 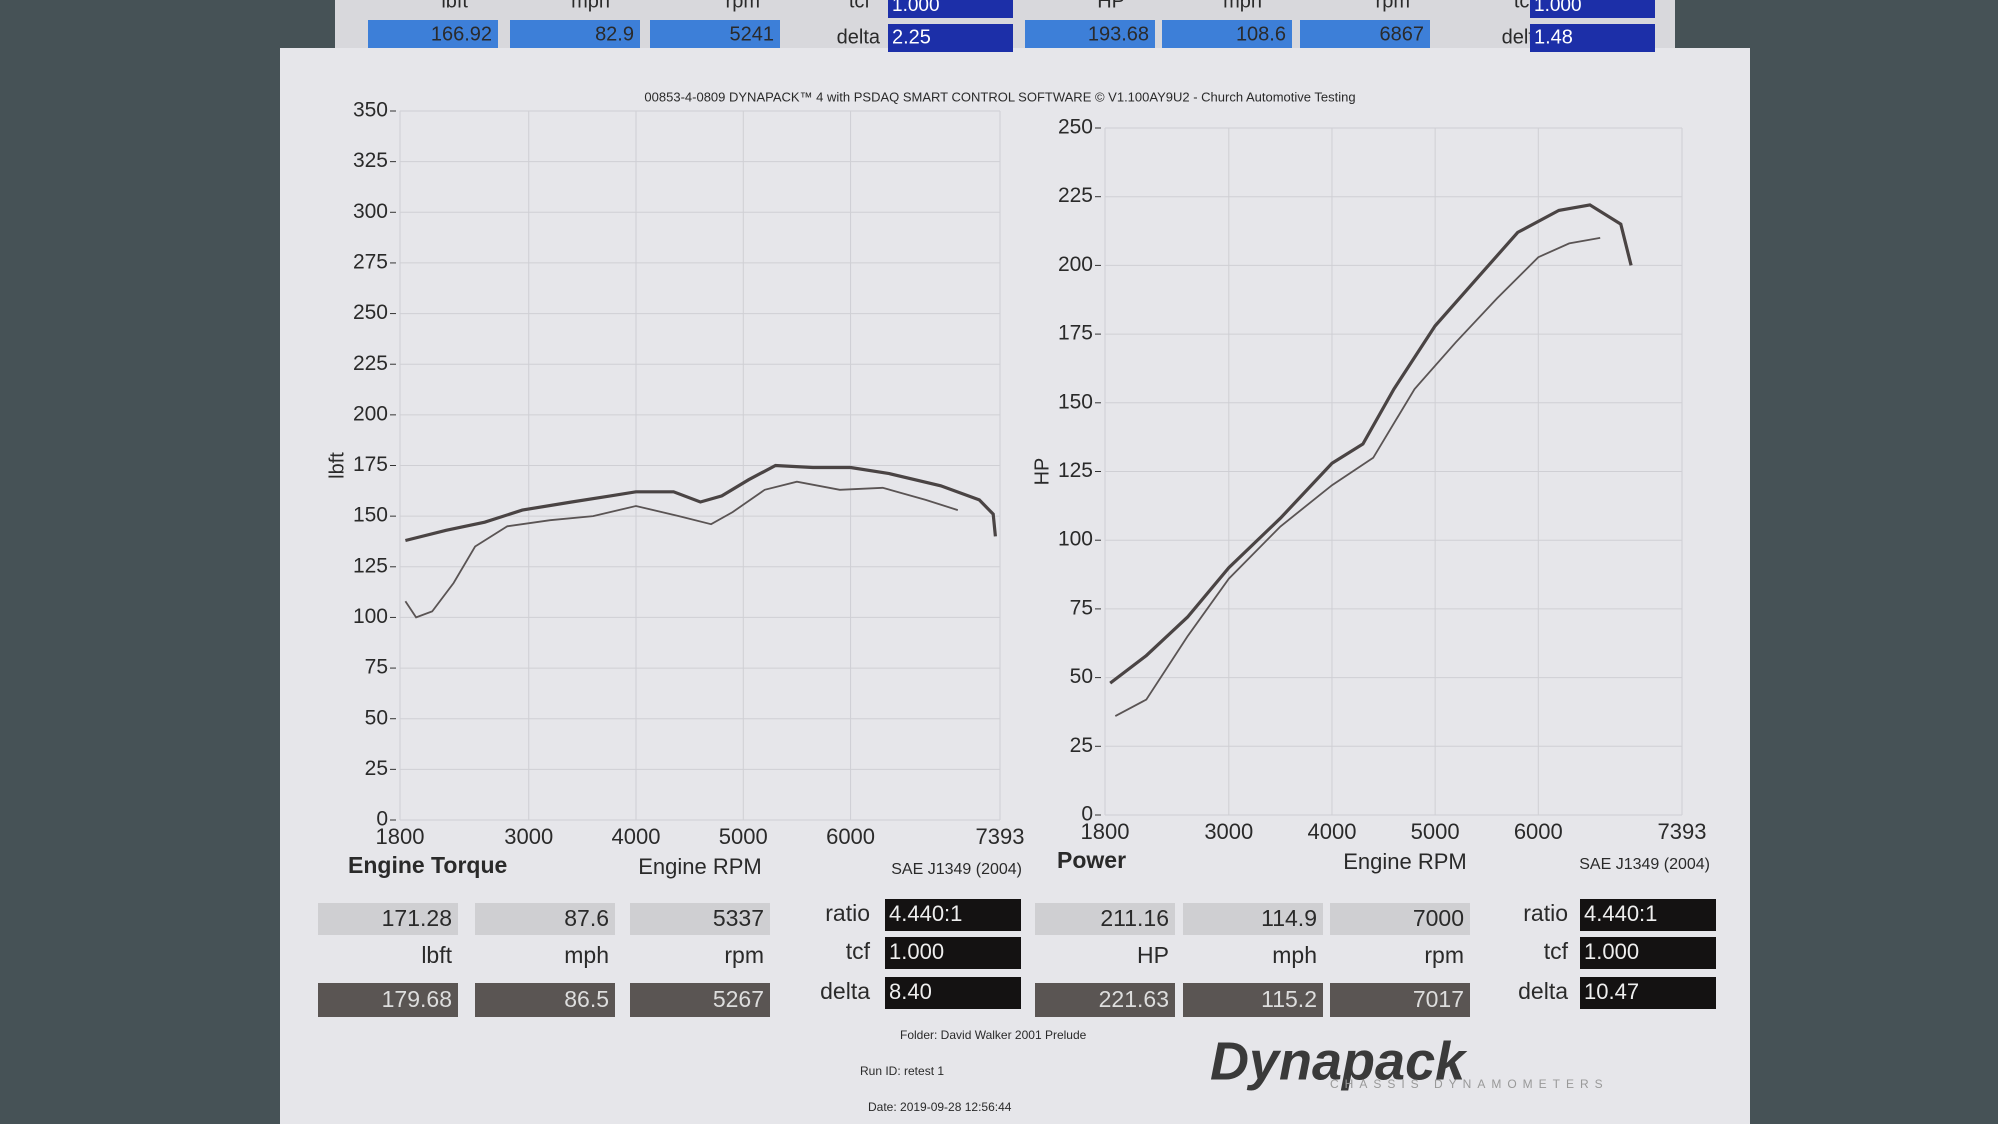 What do you see at coordinates (1469, 1084) in the screenshot?
I see `logo-sub: CHASSIS DYNAMOMETERS` at bounding box center [1469, 1084].